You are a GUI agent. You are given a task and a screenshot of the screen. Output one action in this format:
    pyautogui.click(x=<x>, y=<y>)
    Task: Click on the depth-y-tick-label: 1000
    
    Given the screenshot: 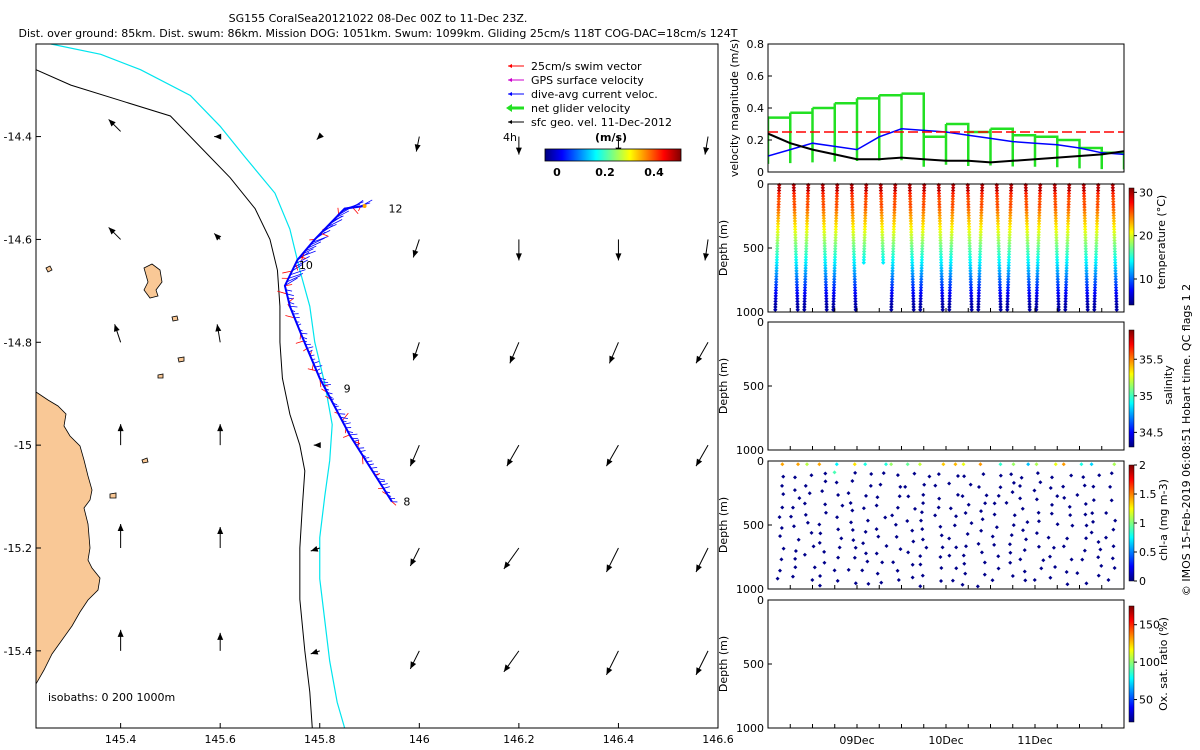 What is the action you would take?
    pyautogui.click(x=750, y=450)
    